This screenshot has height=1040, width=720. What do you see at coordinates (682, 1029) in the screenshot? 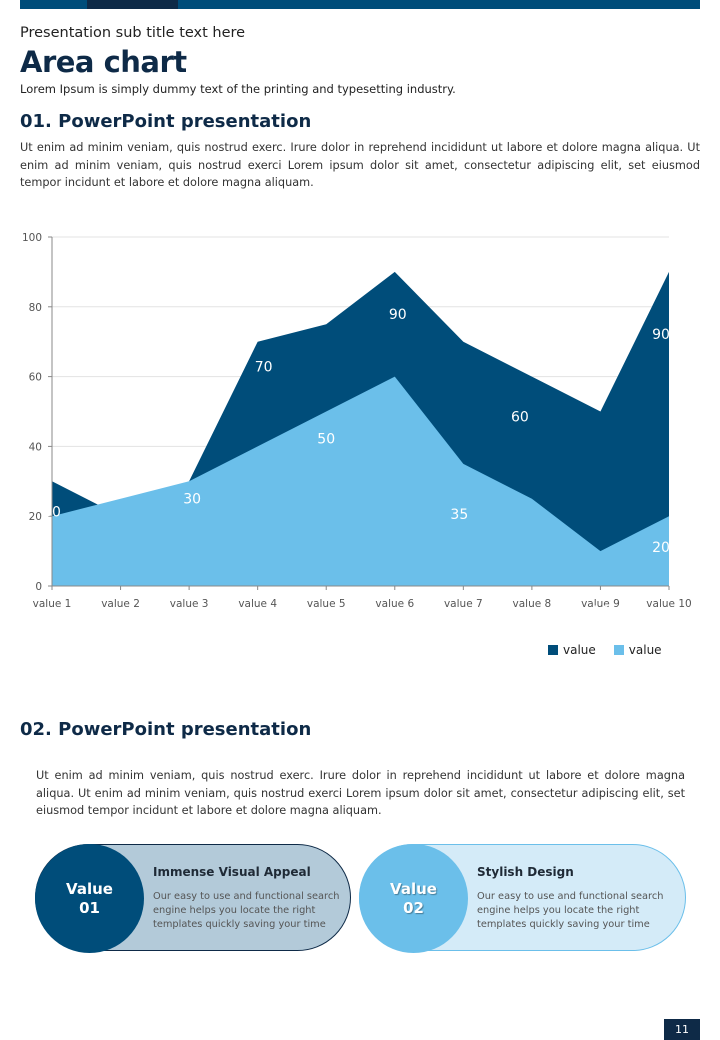
I see `page-number: 11` at bounding box center [682, 1029].